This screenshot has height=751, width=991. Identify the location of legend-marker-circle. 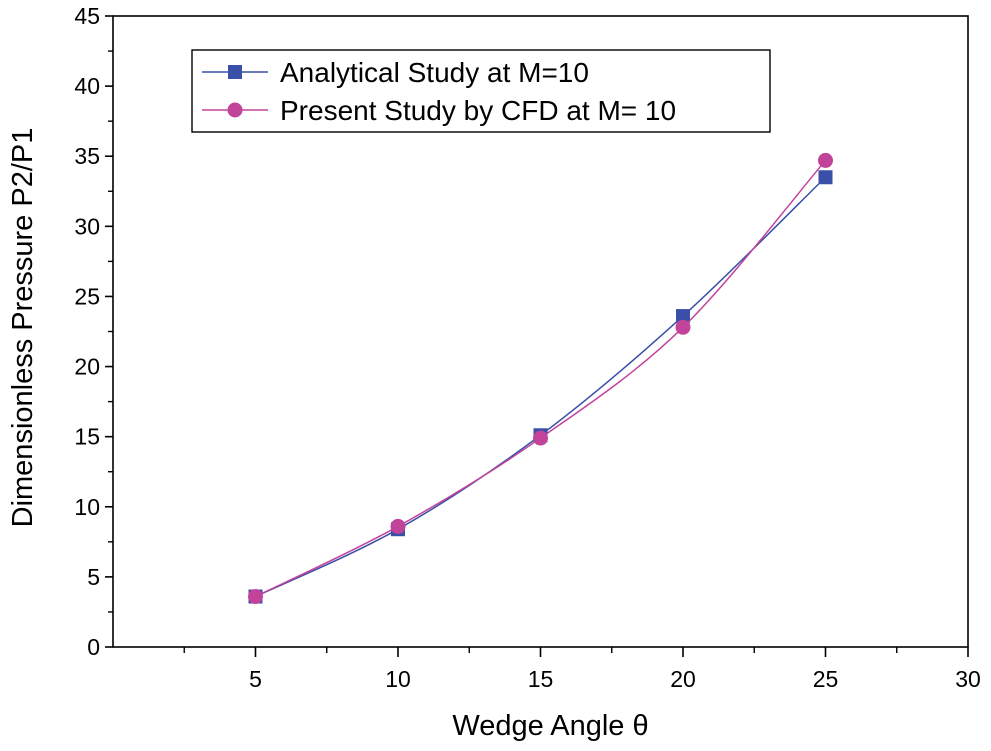
(235, 110).